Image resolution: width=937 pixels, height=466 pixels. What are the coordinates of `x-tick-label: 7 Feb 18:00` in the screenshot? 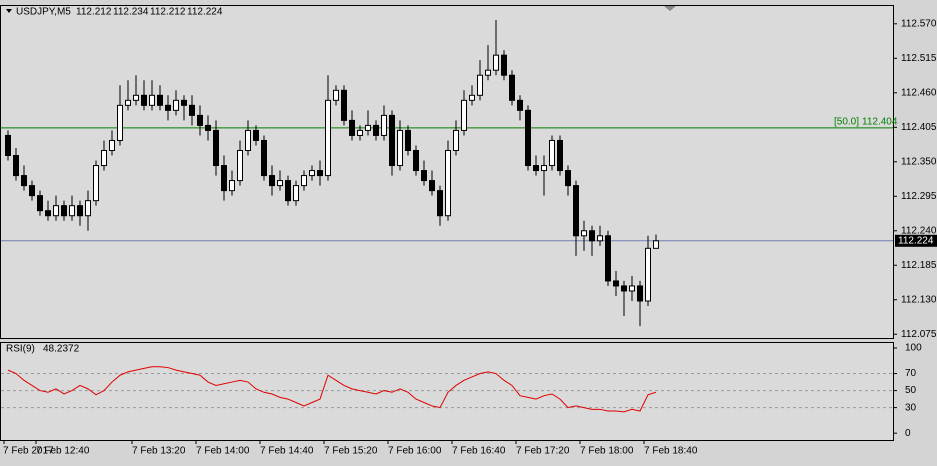 It's located at (607, 451).